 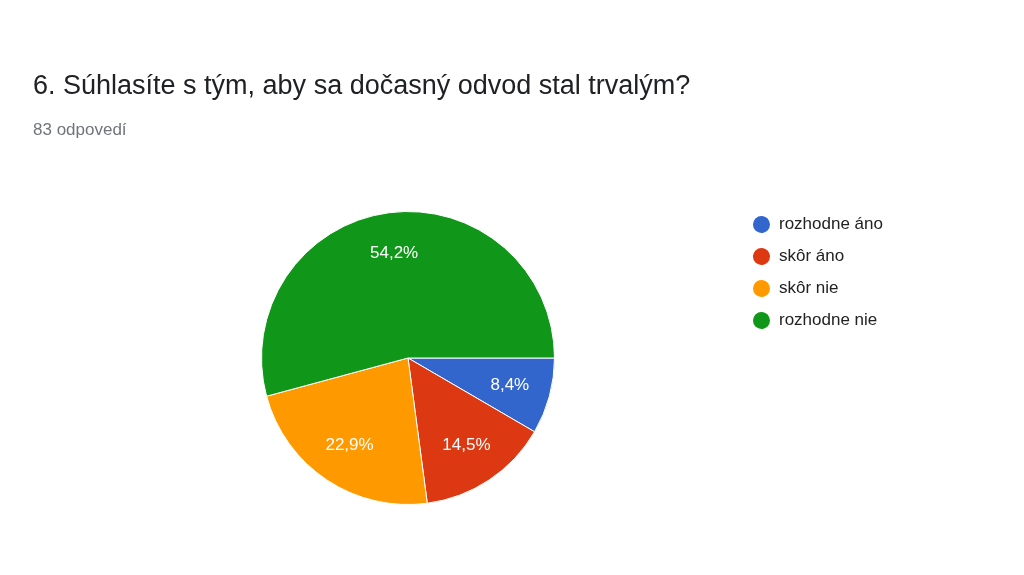 What do you see at coordinates (349, 445) in the screenshot?
I see `data-label: 22,9%` at bounding box center [349, 445].